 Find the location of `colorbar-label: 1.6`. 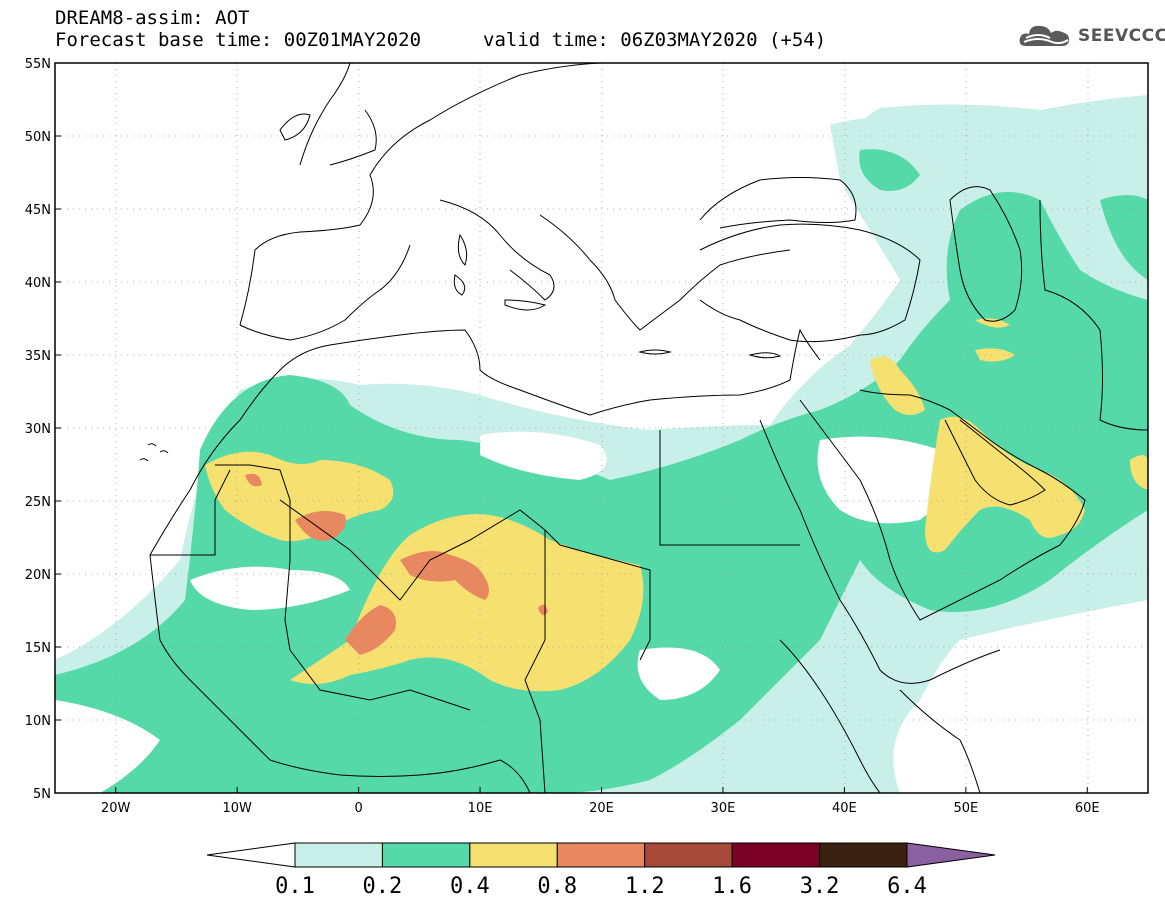

colorbar-label: 1.6 is located at coordinates (732, 886).